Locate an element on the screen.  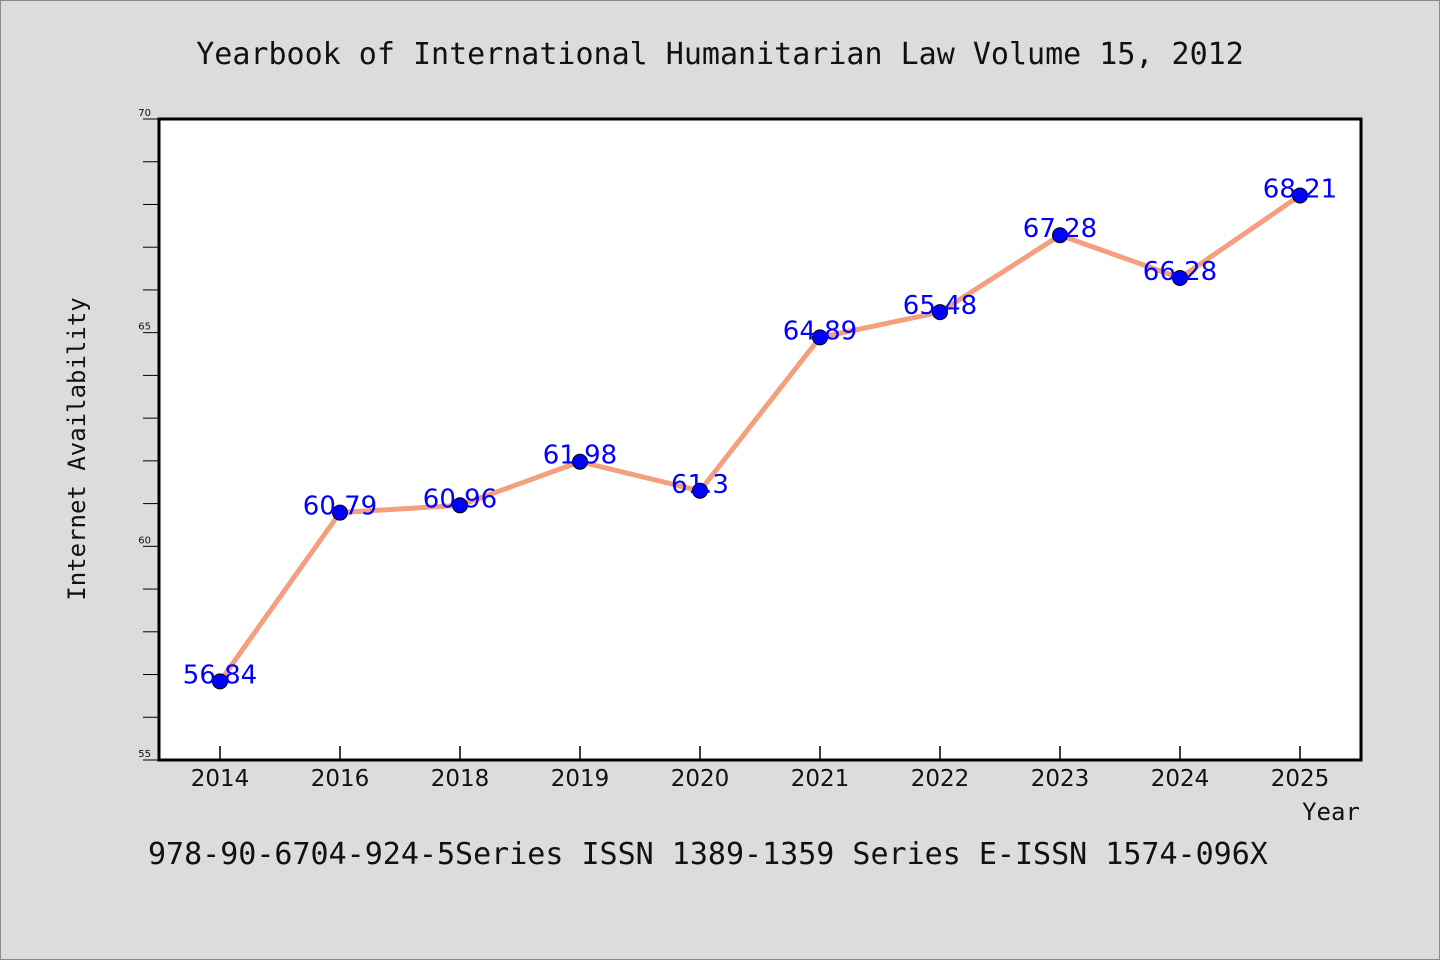
x-tick-label: 2014 is located at coordinates (220, 779).